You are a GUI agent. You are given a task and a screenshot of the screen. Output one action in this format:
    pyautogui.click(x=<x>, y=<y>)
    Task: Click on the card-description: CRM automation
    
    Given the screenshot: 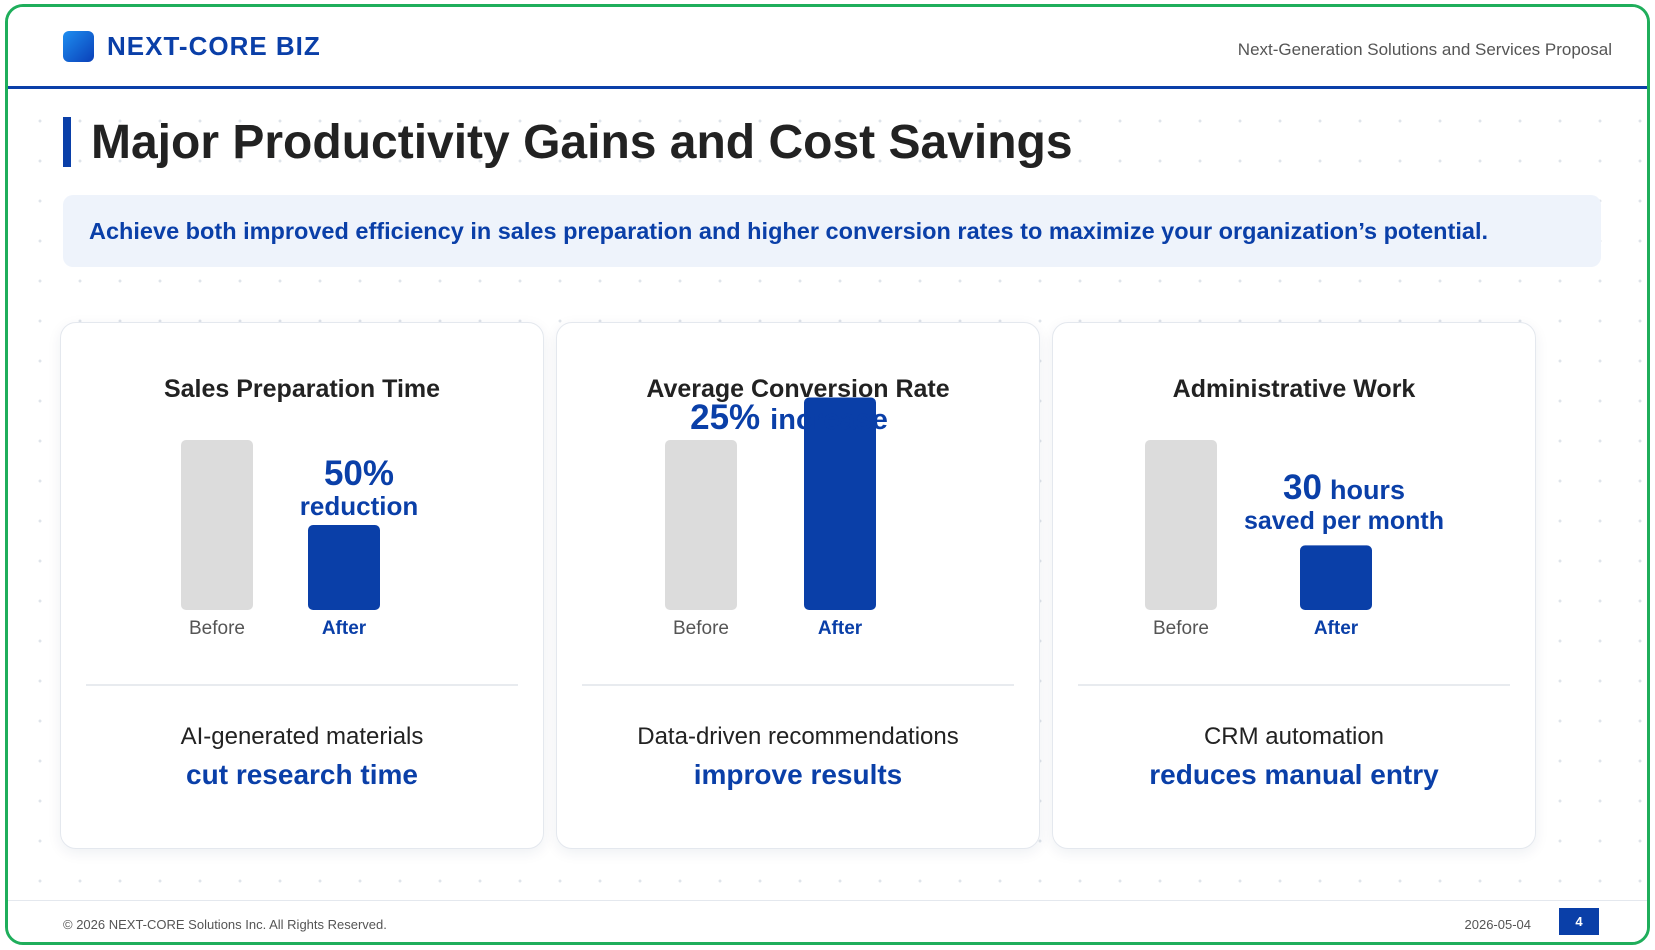 What is the action you would take?
    pyautogui.click(x=1294, y=736)
    